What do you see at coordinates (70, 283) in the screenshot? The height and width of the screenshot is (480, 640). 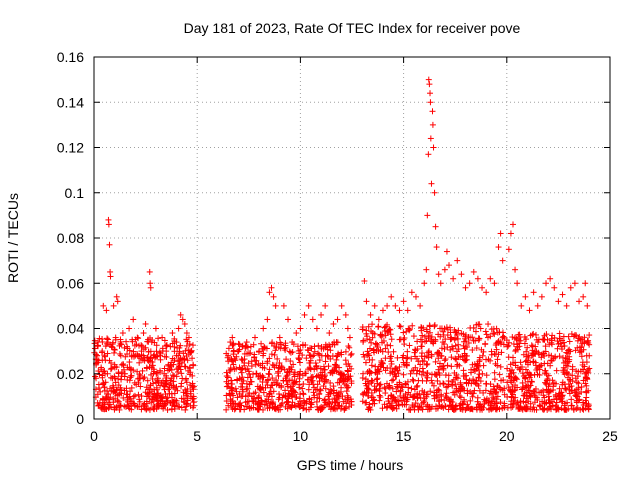 I see `y-tick-label: 0.06` at bounding box center [70, 283].